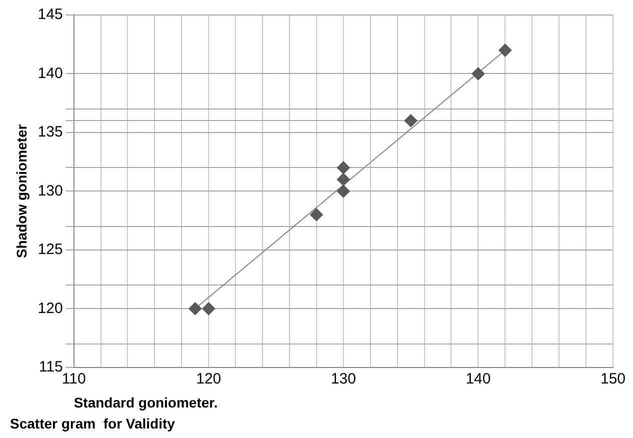  What do you see at coordinates (613, 379) in the screenshot?
I see `x-tick-label: 150` at bounding box center [613, 379].